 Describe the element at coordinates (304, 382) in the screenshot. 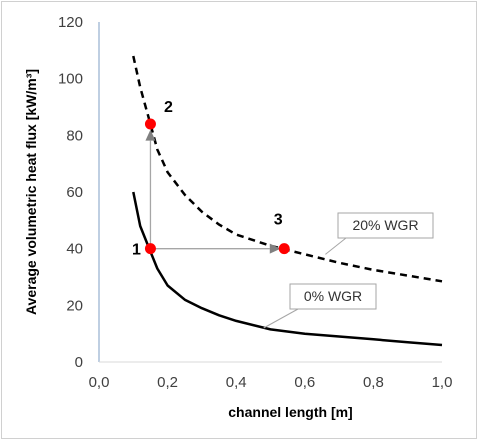

I see `x-tick-label: 0,6` at that location.